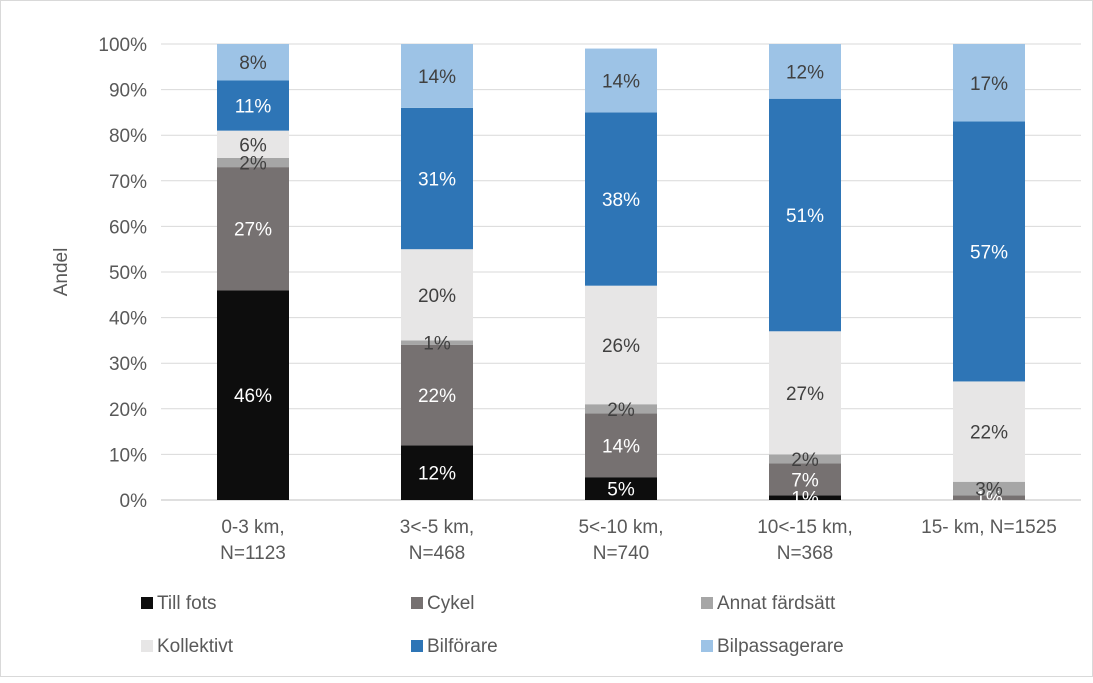  Describe the element at coordinates (253, 553) in the screenshot. I see `x-category-label: N=1123` at that location.